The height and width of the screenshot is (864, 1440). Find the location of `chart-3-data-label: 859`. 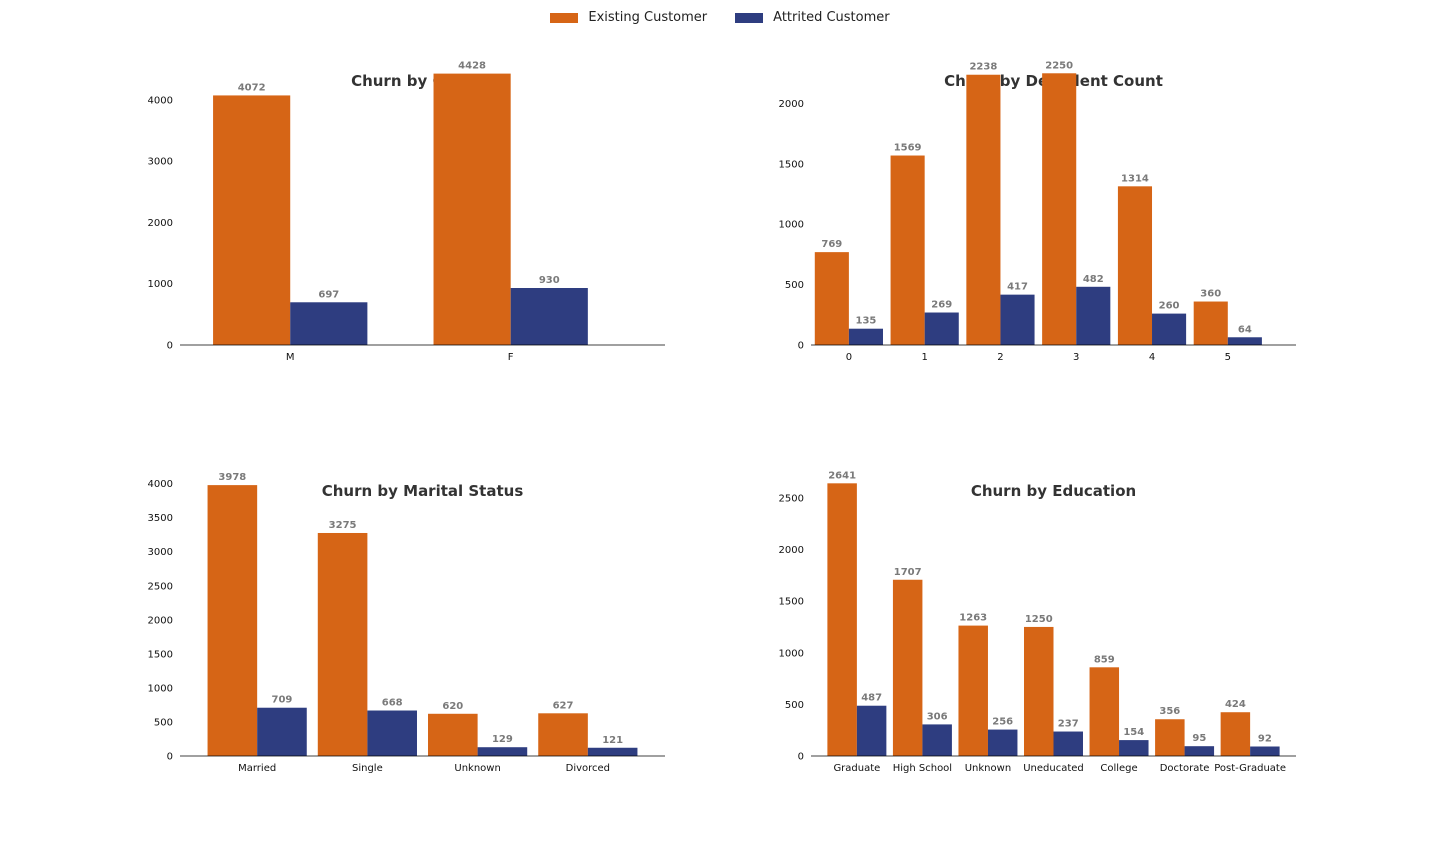

chart-3-data-label: 859 is located at coordinates (1104, 659).